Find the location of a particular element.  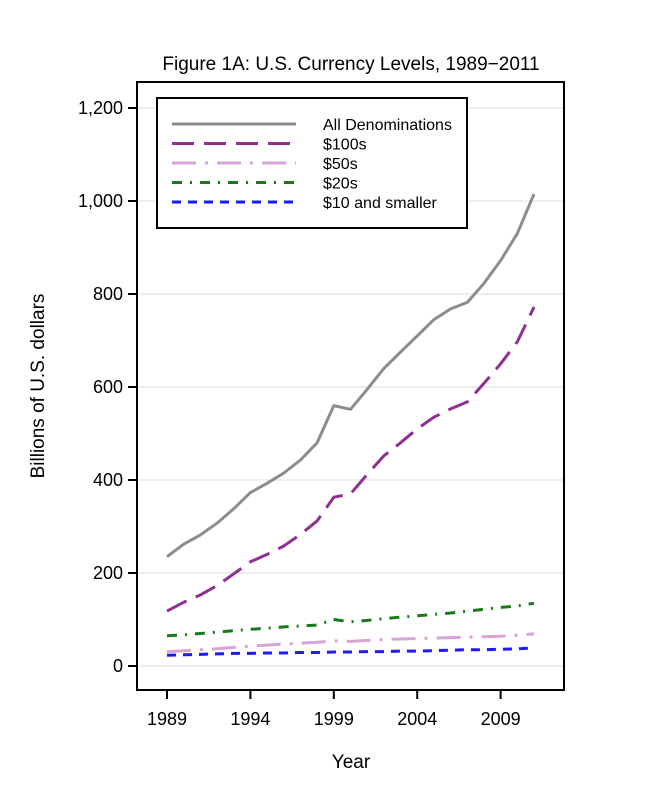

legend-label-0: All Denominations is located at coordinates (387, 125).